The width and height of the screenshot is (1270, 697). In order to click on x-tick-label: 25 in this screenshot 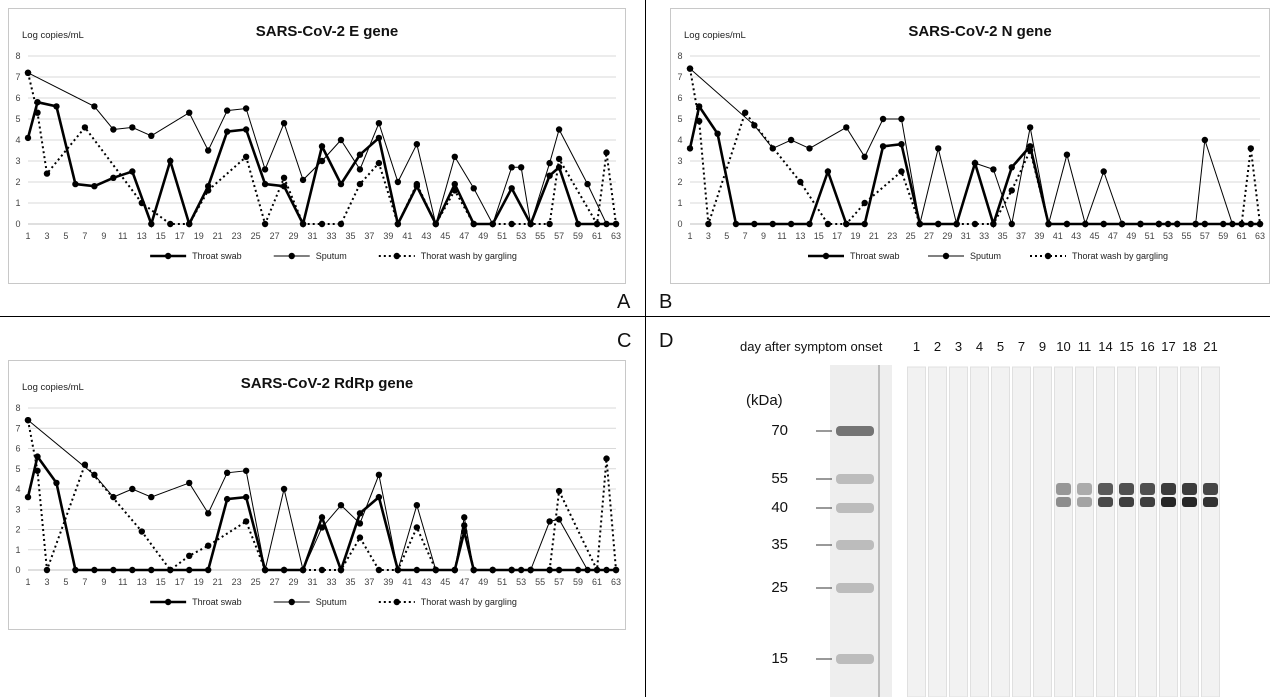, I will do `click(256, 582)`.